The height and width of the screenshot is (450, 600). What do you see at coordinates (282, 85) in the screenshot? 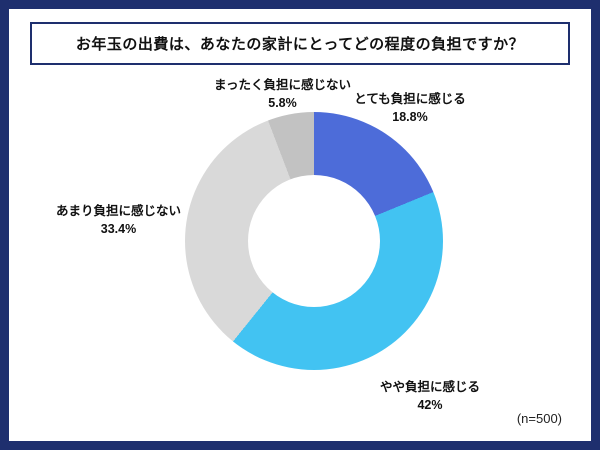
I see `slice-label-text: まったく負担に感じない` at bounding box center [282, 85].